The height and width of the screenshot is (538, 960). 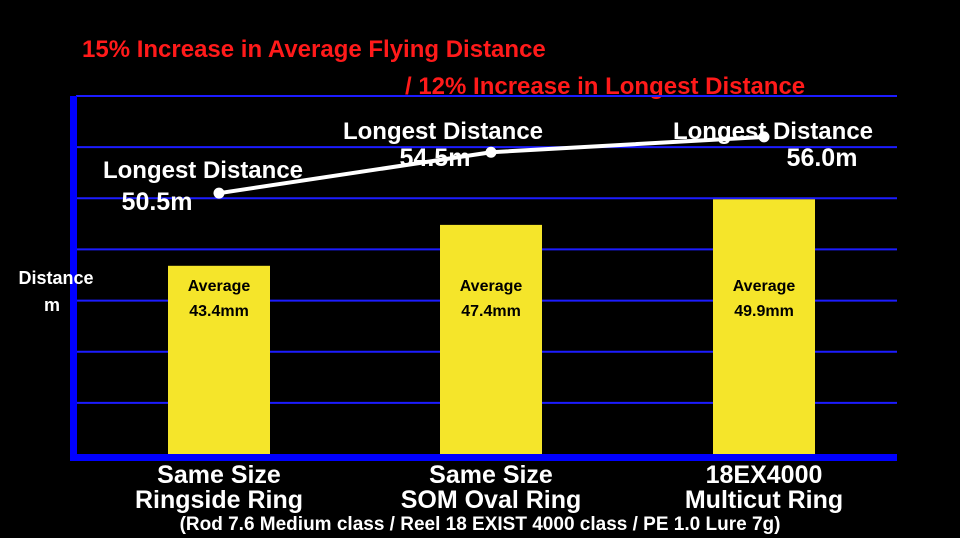 I want to click on line-point-value-label: 50.5m, so click(x=157, y=202).